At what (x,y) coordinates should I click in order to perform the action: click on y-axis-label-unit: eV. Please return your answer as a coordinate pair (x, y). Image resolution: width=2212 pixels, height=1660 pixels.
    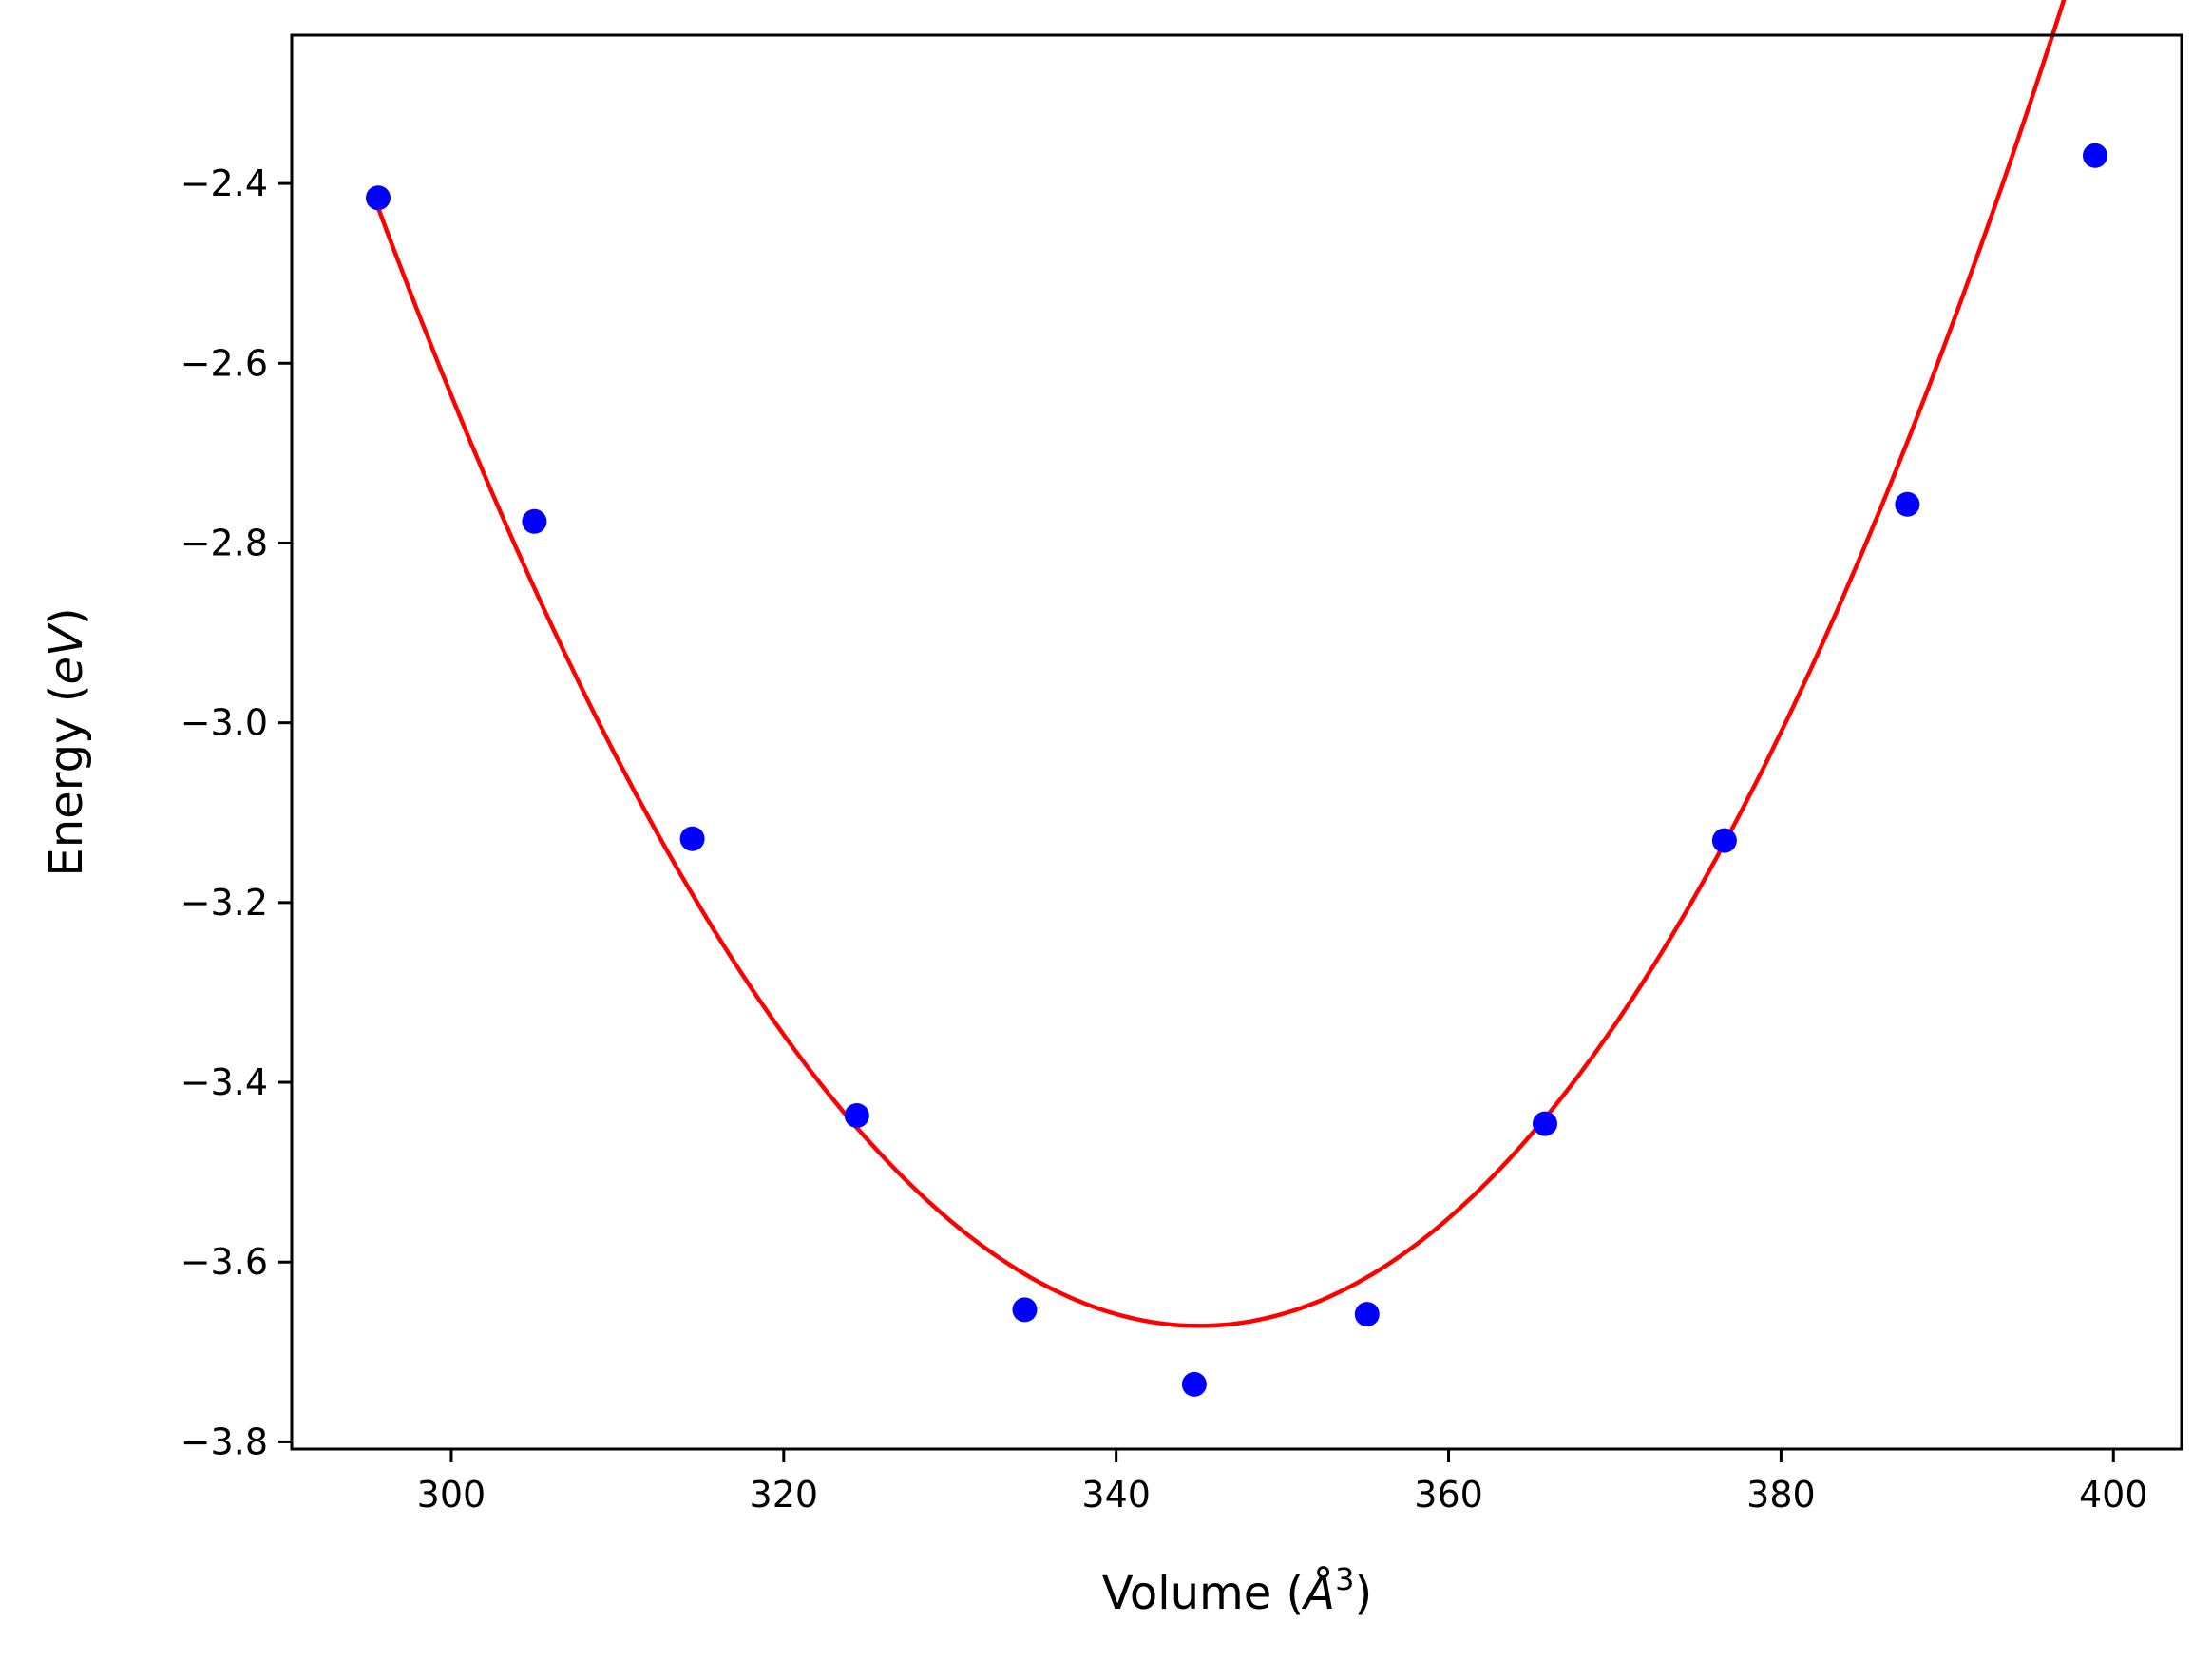
    Looking at the image, I should click on (66, 653).